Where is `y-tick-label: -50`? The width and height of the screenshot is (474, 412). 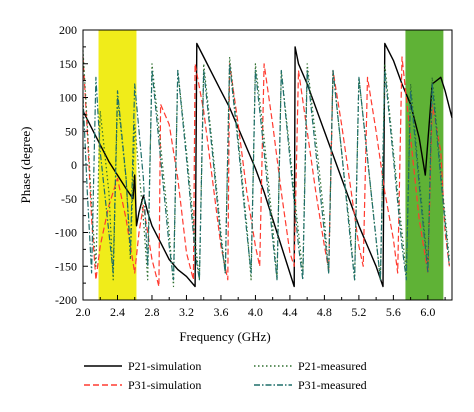
y-tick-label: -50 is located at coordinates (69, 199).